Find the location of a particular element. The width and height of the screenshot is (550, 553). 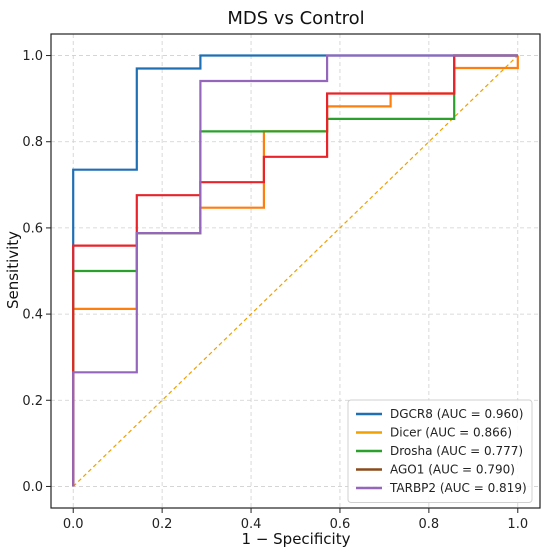

y-tick-label: 0.0 is located at coordinates (32, 487).